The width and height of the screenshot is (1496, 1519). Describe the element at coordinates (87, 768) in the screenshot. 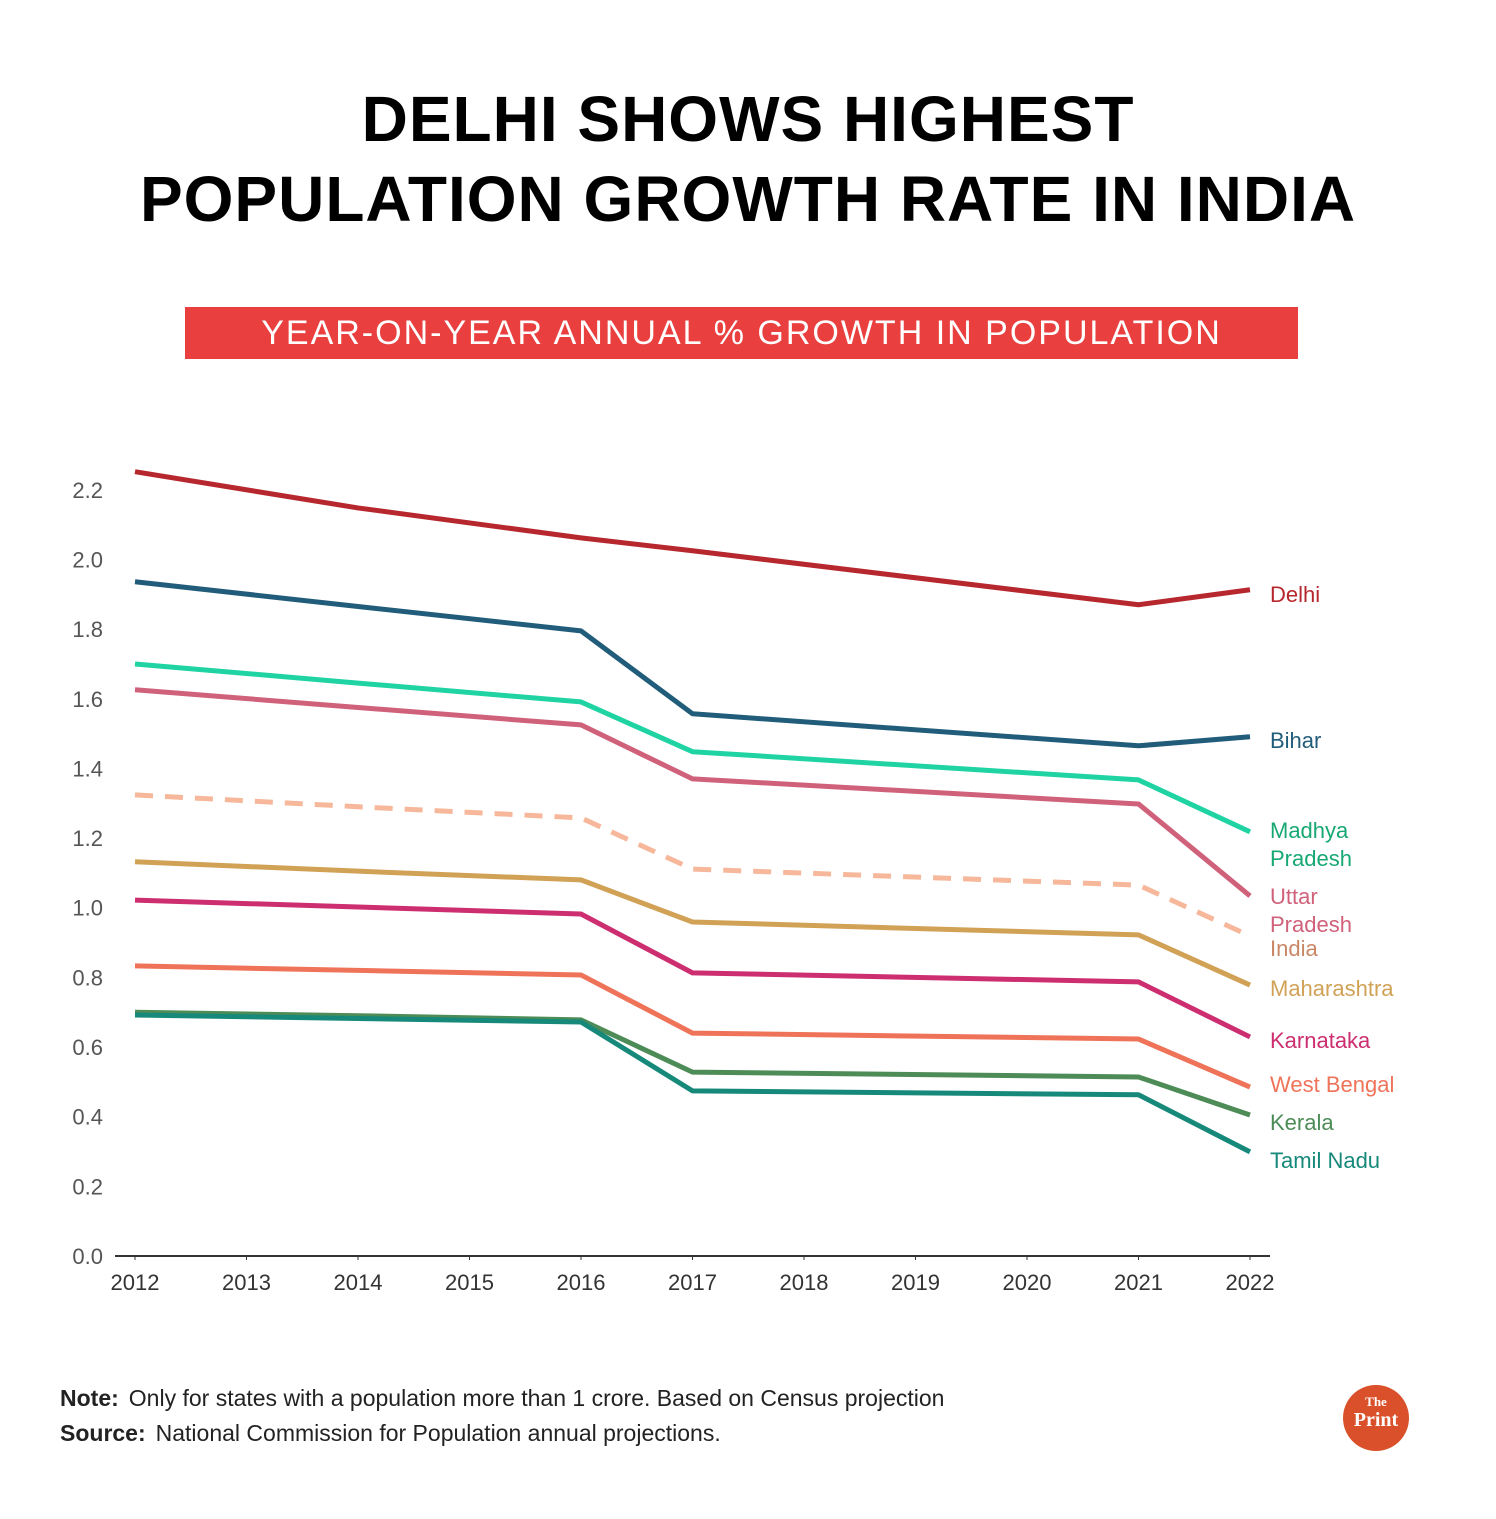

I see `y-tick-label: 1.4` at that location.